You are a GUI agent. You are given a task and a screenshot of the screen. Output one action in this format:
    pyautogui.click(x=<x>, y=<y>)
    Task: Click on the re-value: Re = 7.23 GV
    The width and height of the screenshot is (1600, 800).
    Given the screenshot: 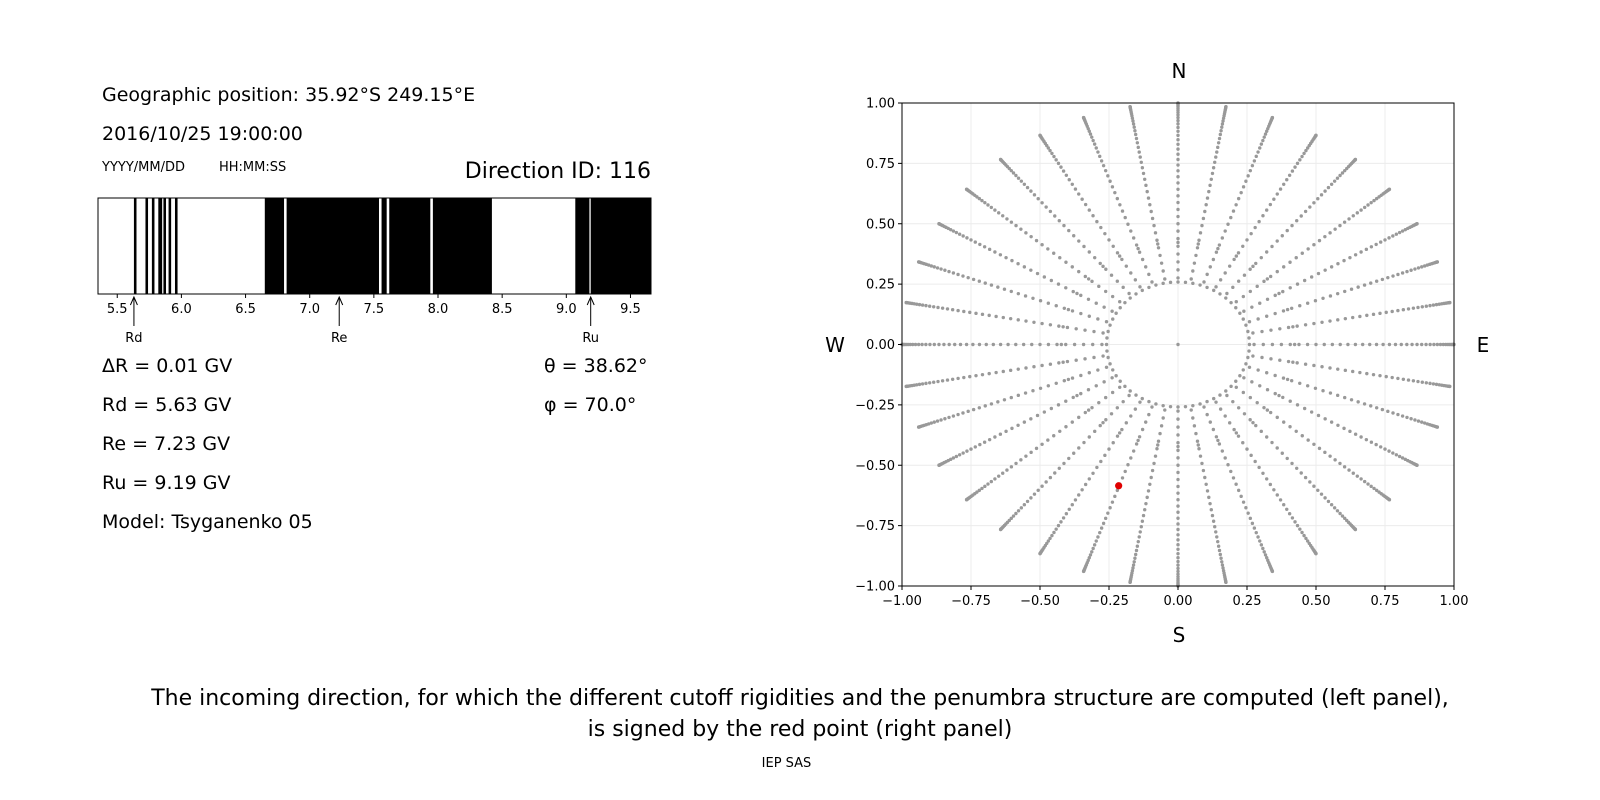 What is the action you would take?
    pyautogui.click(x=166, y=444)
    